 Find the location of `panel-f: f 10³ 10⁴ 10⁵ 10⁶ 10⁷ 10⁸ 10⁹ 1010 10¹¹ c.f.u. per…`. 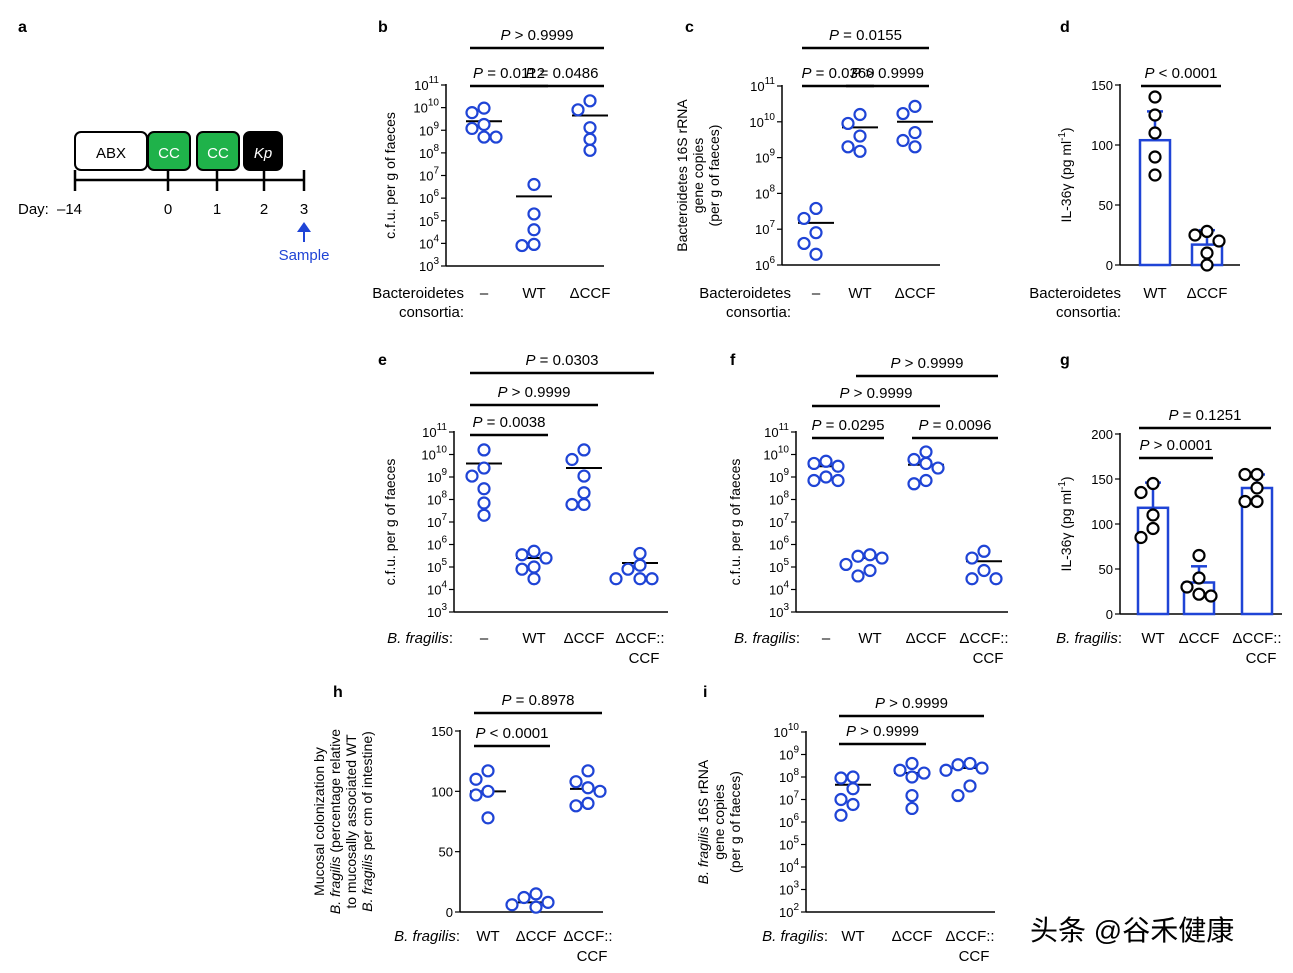

panel-f: f 10³ 10⁴ 10⁵ 10⁶ 10⁷ 10⁸ 10⁹ 1010 10¹¹ c.f.u. per… is located at coordinates (868, 509).